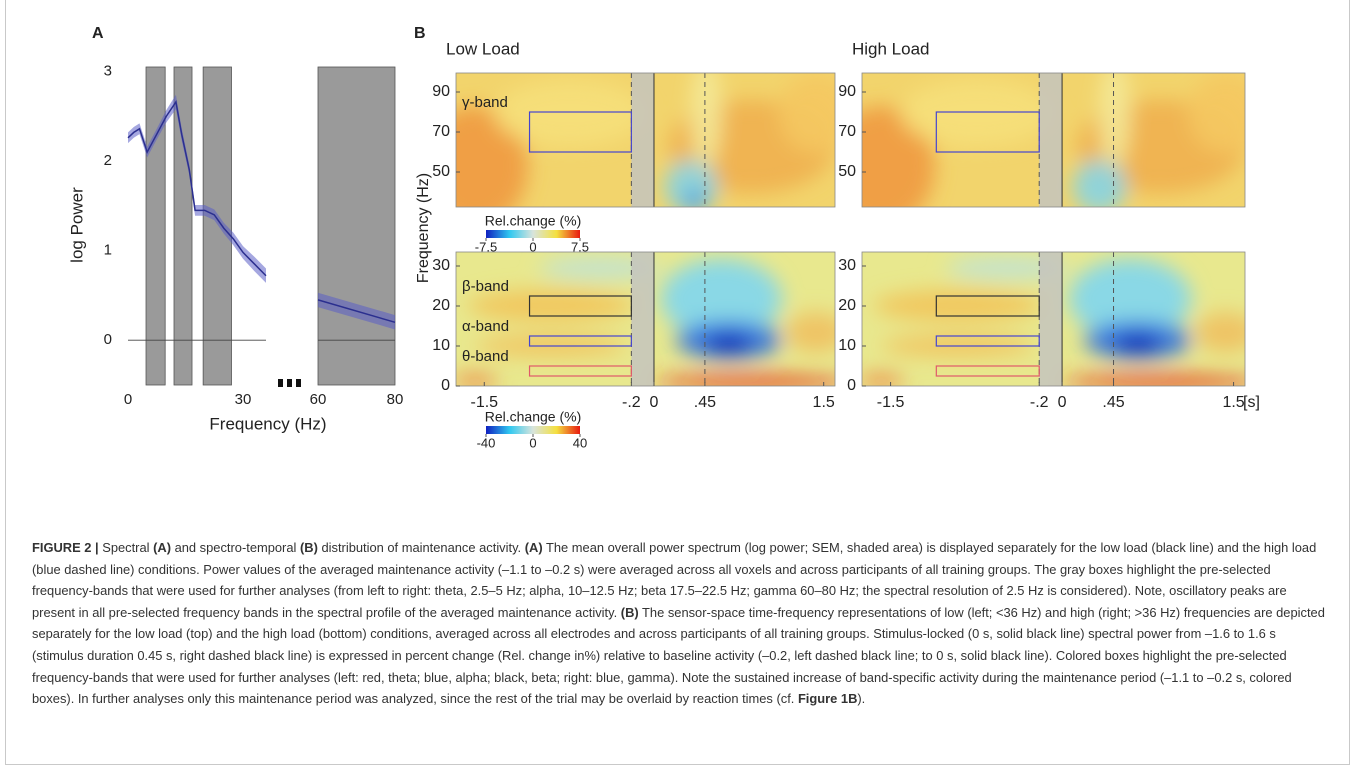  Describe the element at coordinates (847, 305) in the screenshot. I see `y-tick-label: 20` at that location.